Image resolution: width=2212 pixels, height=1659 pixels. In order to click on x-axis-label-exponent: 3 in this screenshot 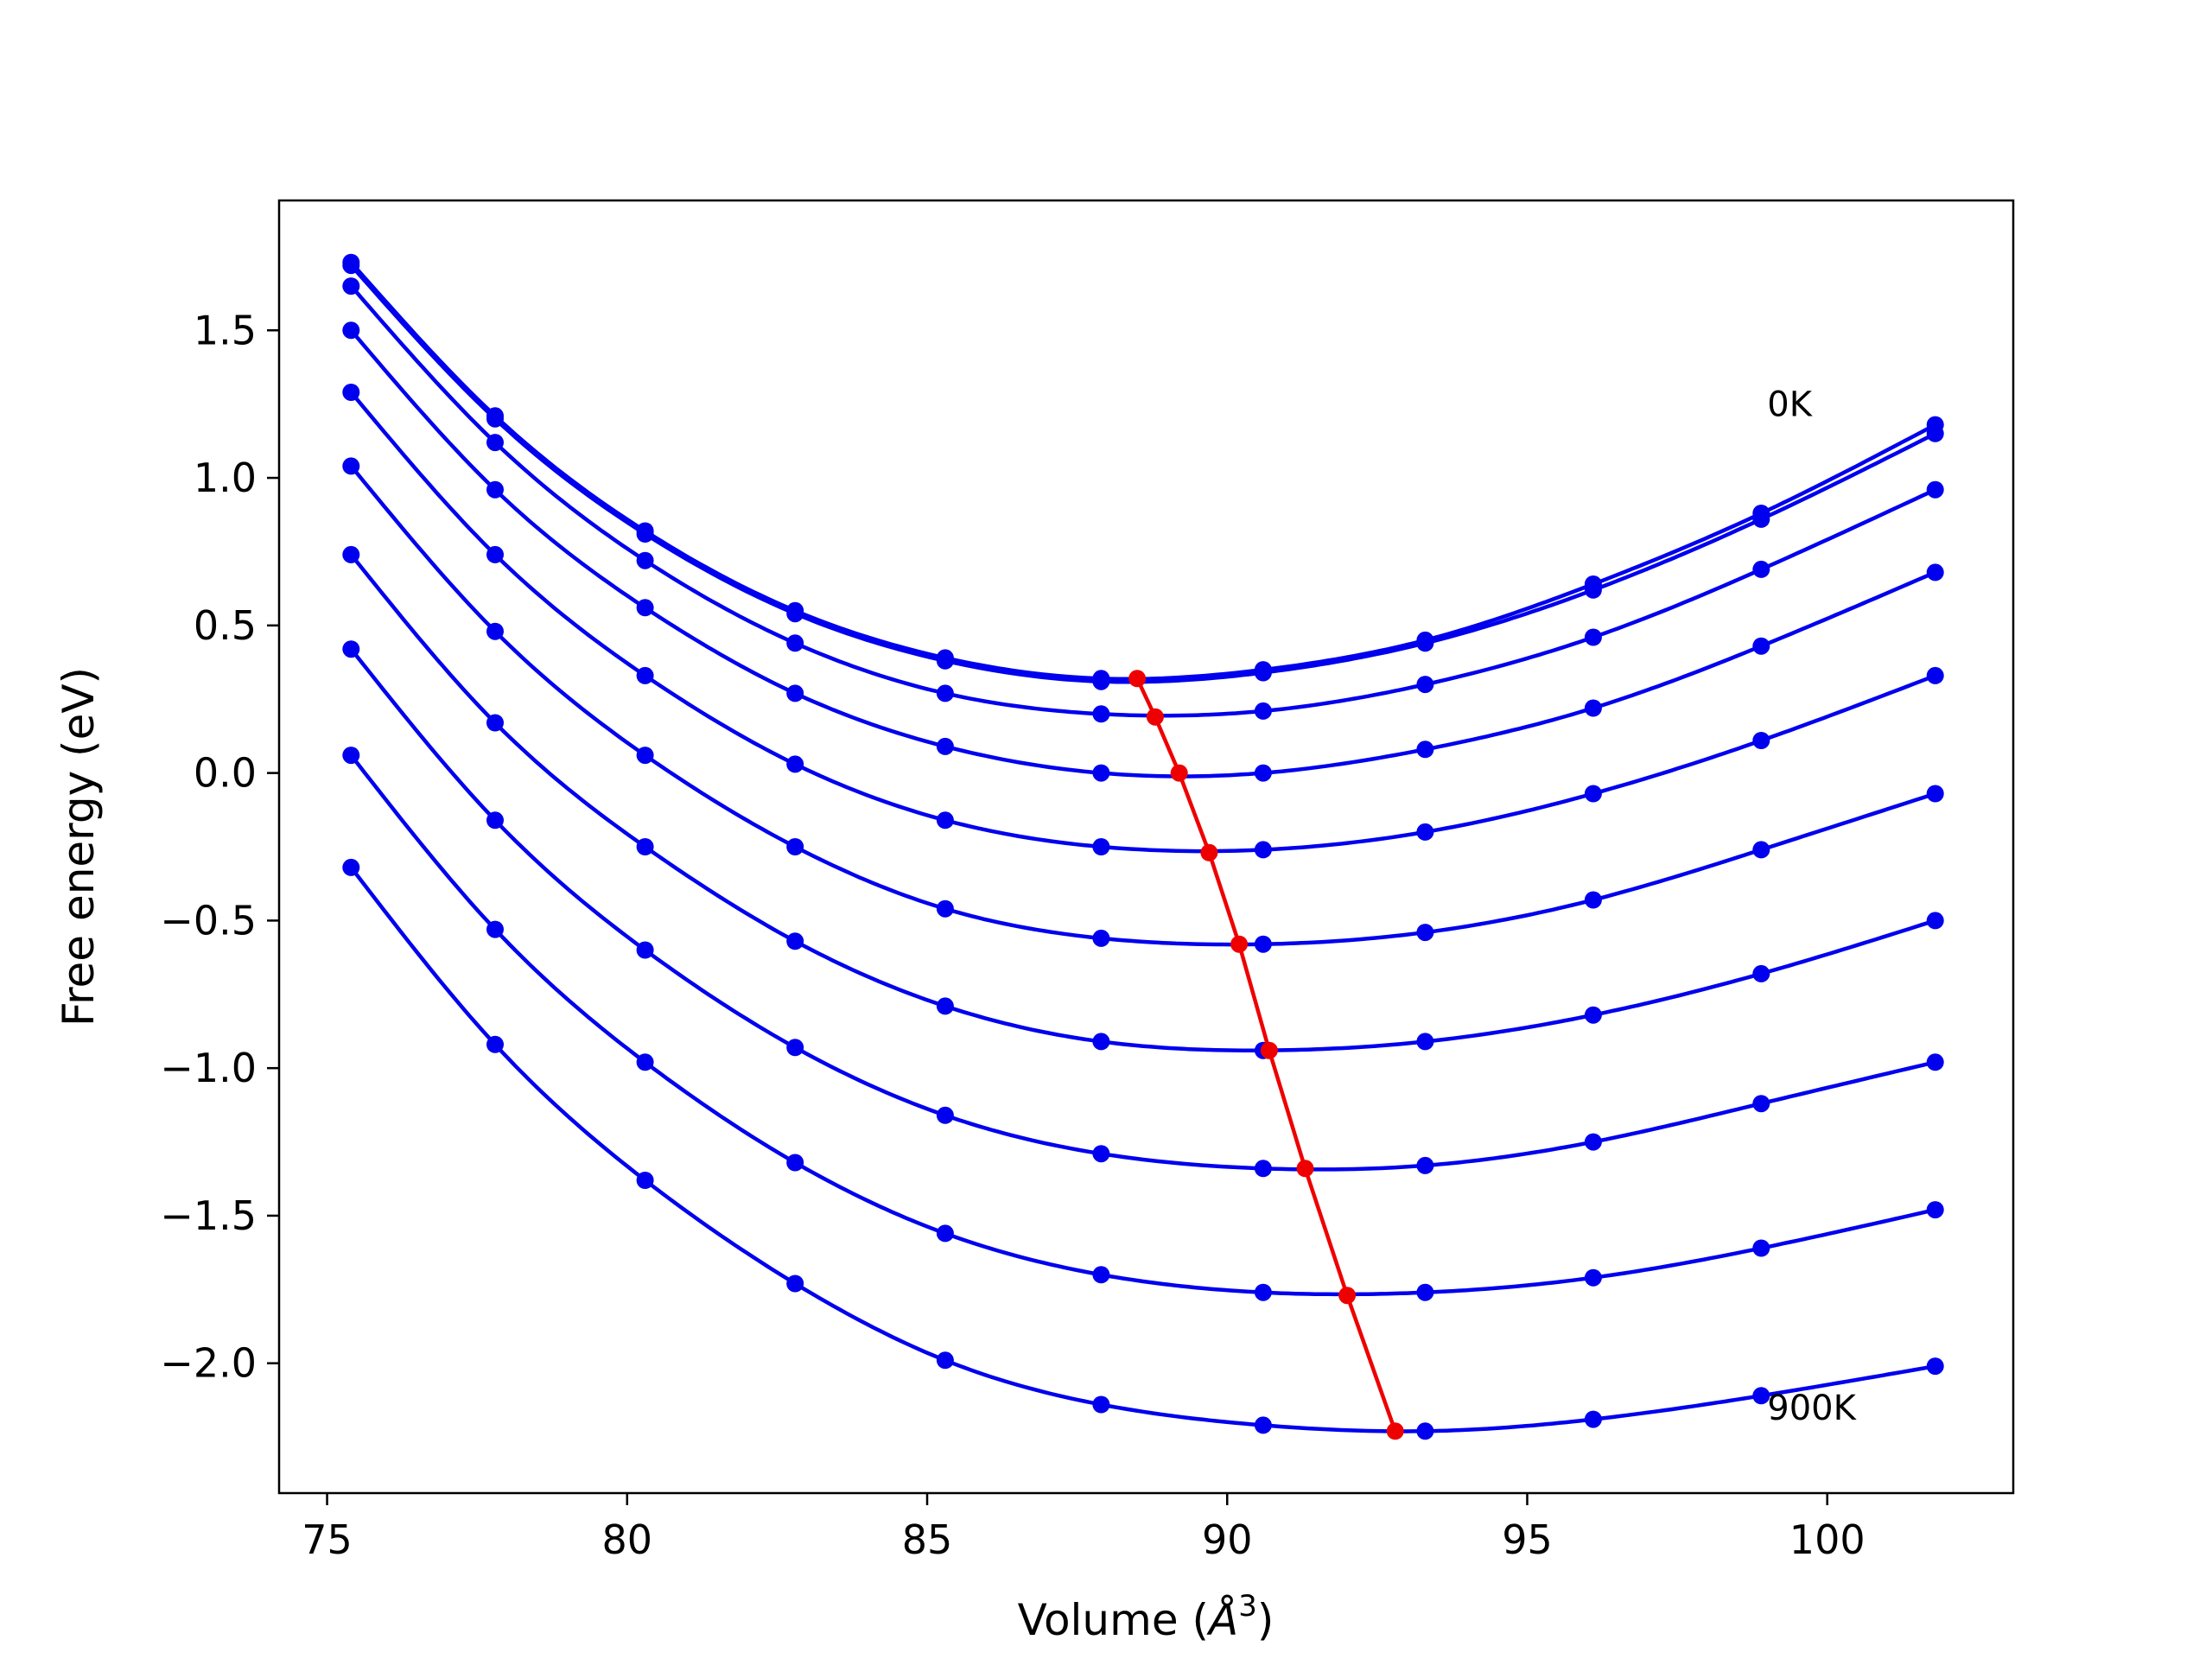, I will do `click(1247, 1606)`.